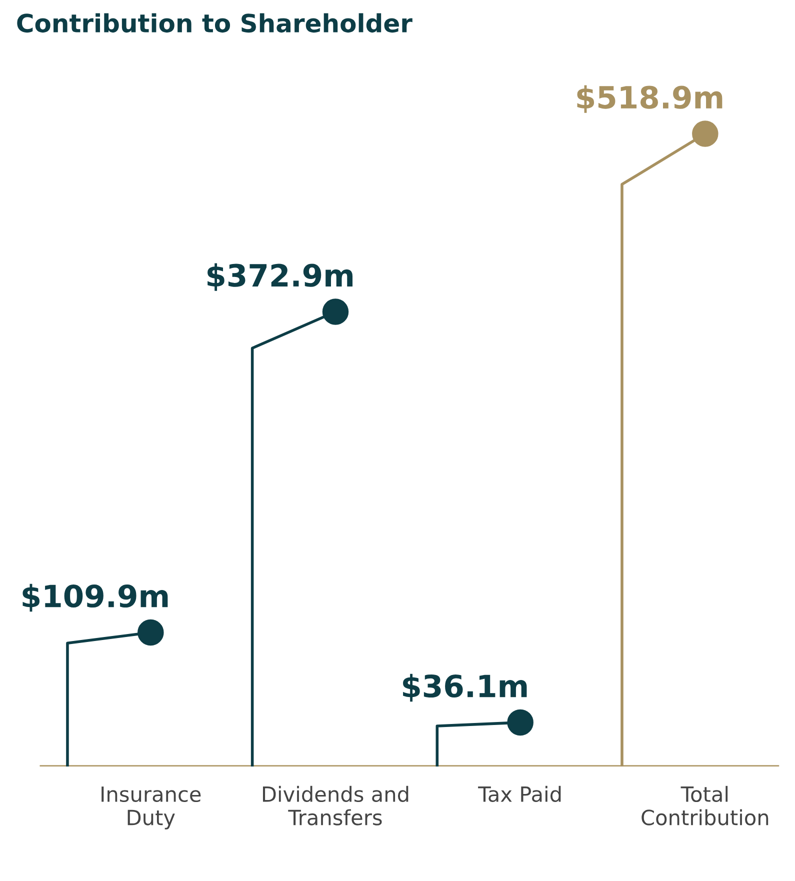 Image resolution: width=795 pixels, height=881 pixels. What do you see at coordinates (280, 277) in the screenshot?
I see `data-label: $372.9m` at bounding box center [280, 277].